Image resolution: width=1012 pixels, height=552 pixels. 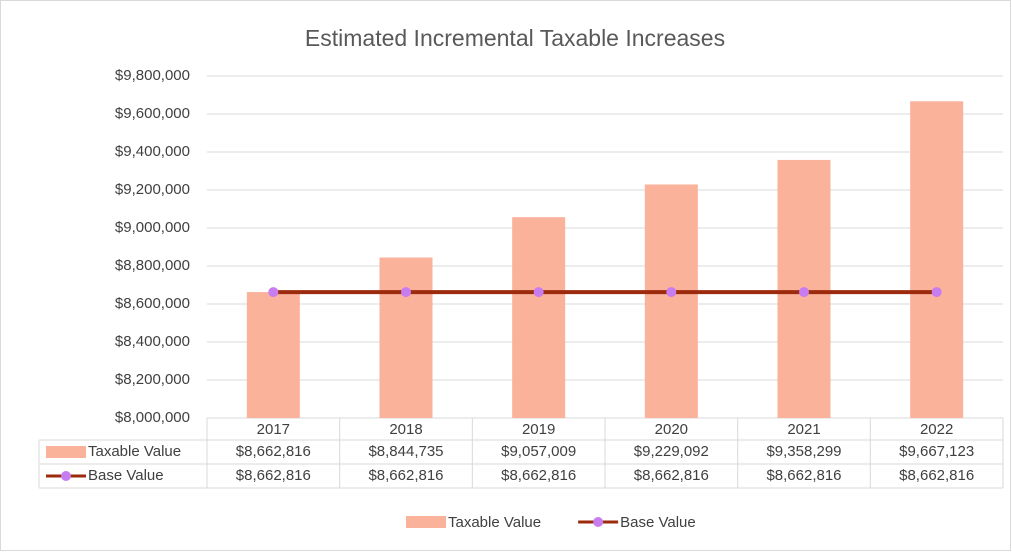 I want to click on y-tick-label: $9,600,000, so click(x=152, y=113).